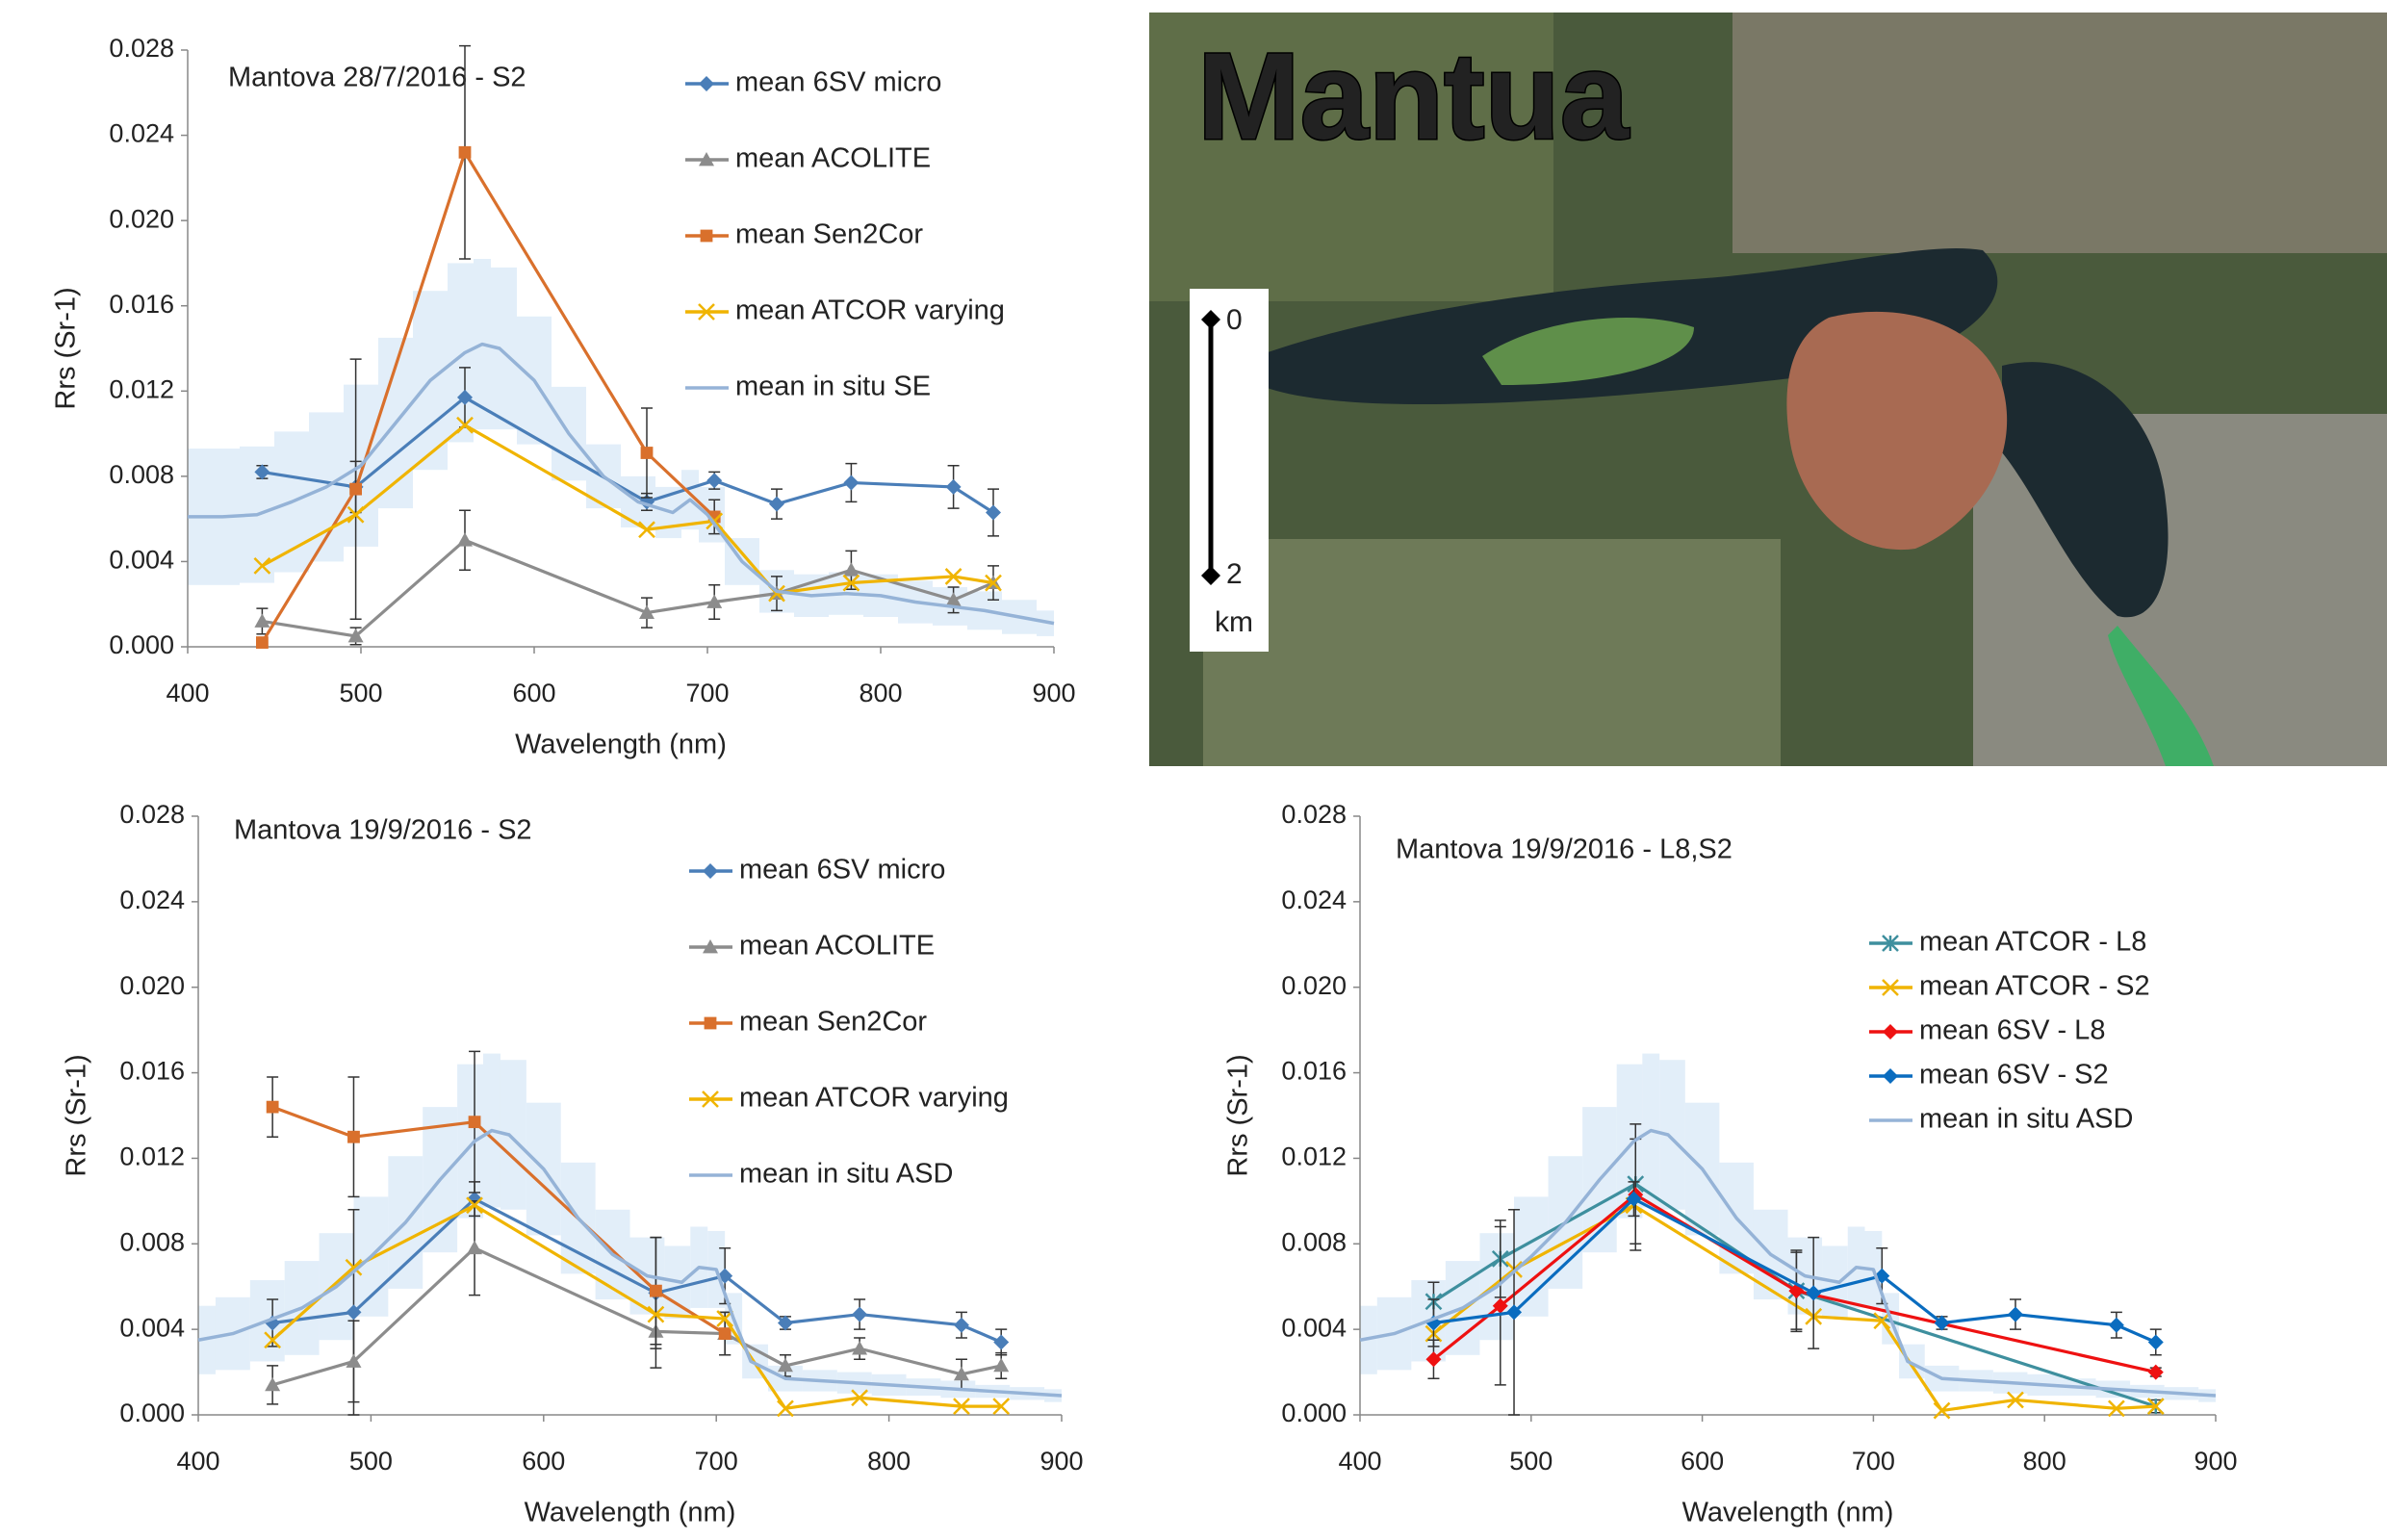  What do you see at coordinates (1234, 622) in the screenshot?
I see `scale-unit: km` at bounding box center [1234, 622].